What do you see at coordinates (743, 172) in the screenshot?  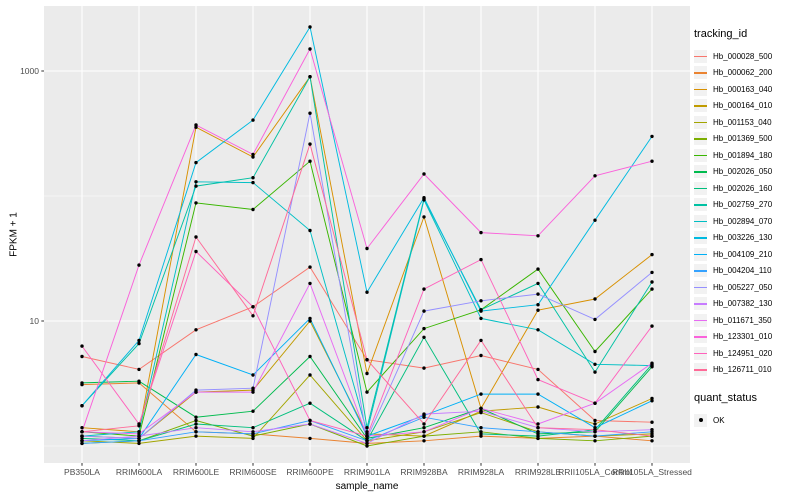 I see `legend-item-label: Hb_002026_050` at bounding box center [743, 172].